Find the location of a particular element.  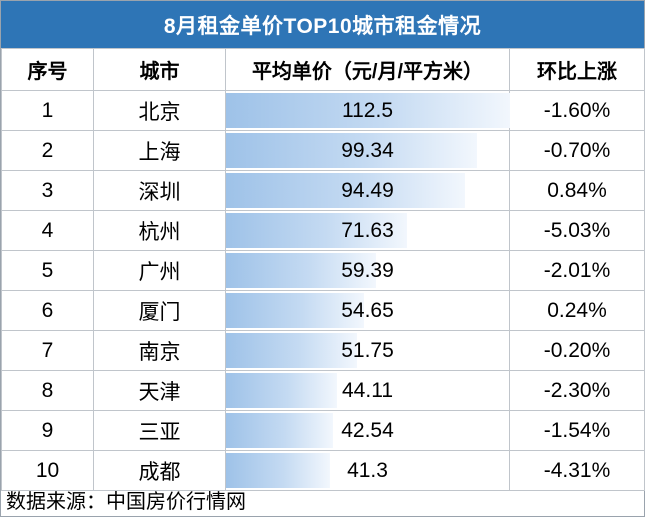

price-value: 59.39 is located at coordinates (367, 270).